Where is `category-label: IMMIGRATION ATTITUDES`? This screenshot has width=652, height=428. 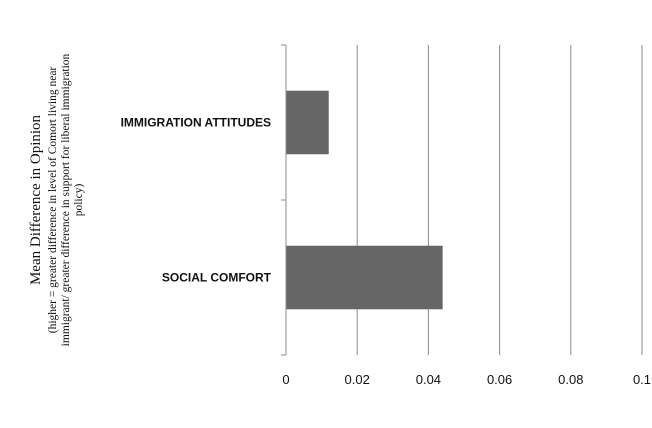 category-label: IMMIGRATION ATTITUDES is located at coordinates (196, 123).